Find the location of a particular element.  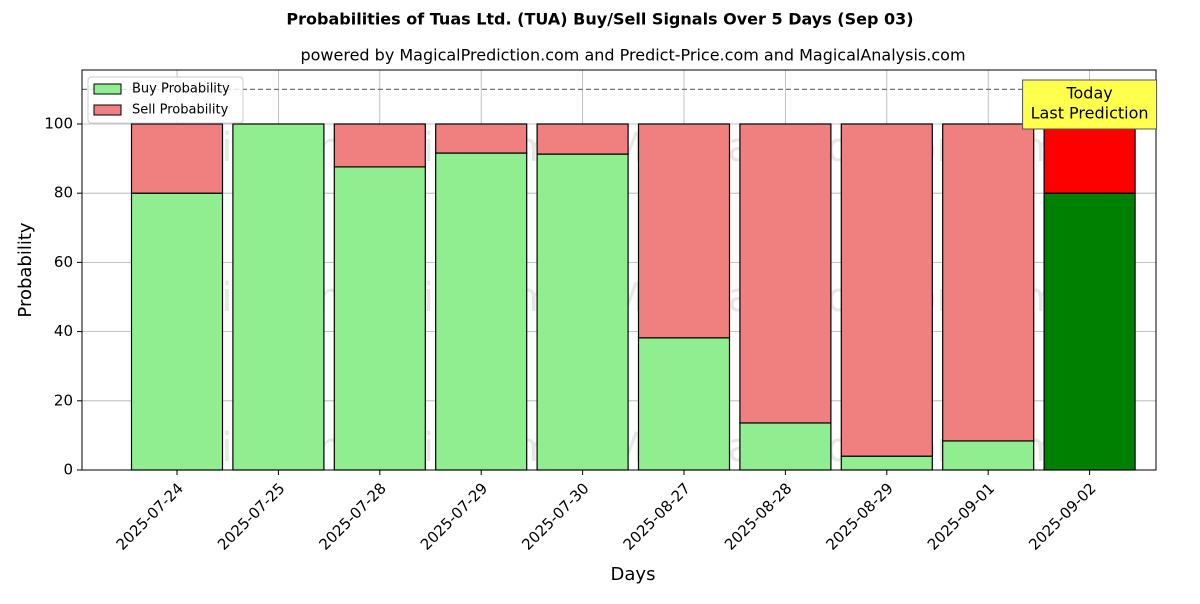

x-tick-label: 2025-07-29 is located at coordinates (454, 516).